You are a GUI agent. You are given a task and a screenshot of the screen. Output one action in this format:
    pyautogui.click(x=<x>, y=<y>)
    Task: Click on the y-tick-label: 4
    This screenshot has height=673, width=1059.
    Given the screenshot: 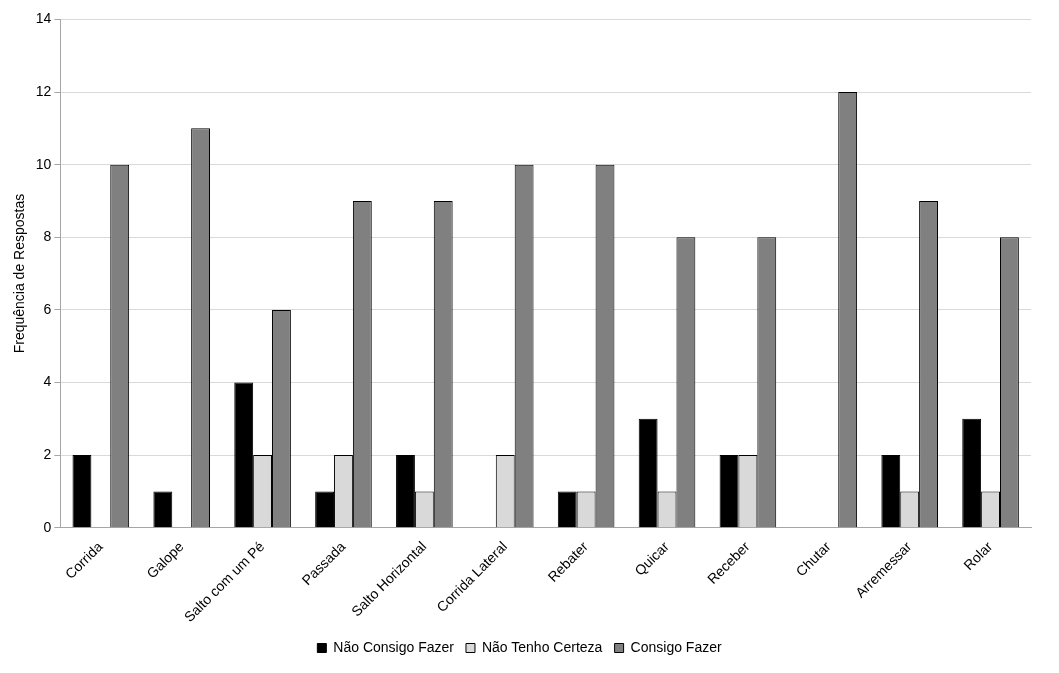 What is the action you would take?
    pyautogui.click(x=47, y=381)
    